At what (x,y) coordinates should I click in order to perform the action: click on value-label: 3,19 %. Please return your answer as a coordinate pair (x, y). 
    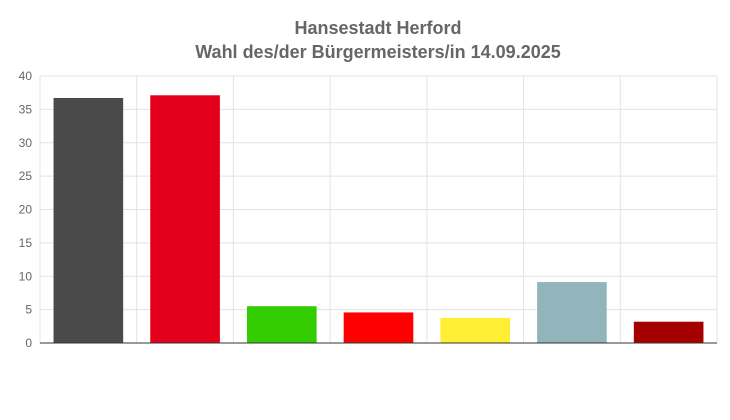
    Looking at the image, I should click on (653, 377).